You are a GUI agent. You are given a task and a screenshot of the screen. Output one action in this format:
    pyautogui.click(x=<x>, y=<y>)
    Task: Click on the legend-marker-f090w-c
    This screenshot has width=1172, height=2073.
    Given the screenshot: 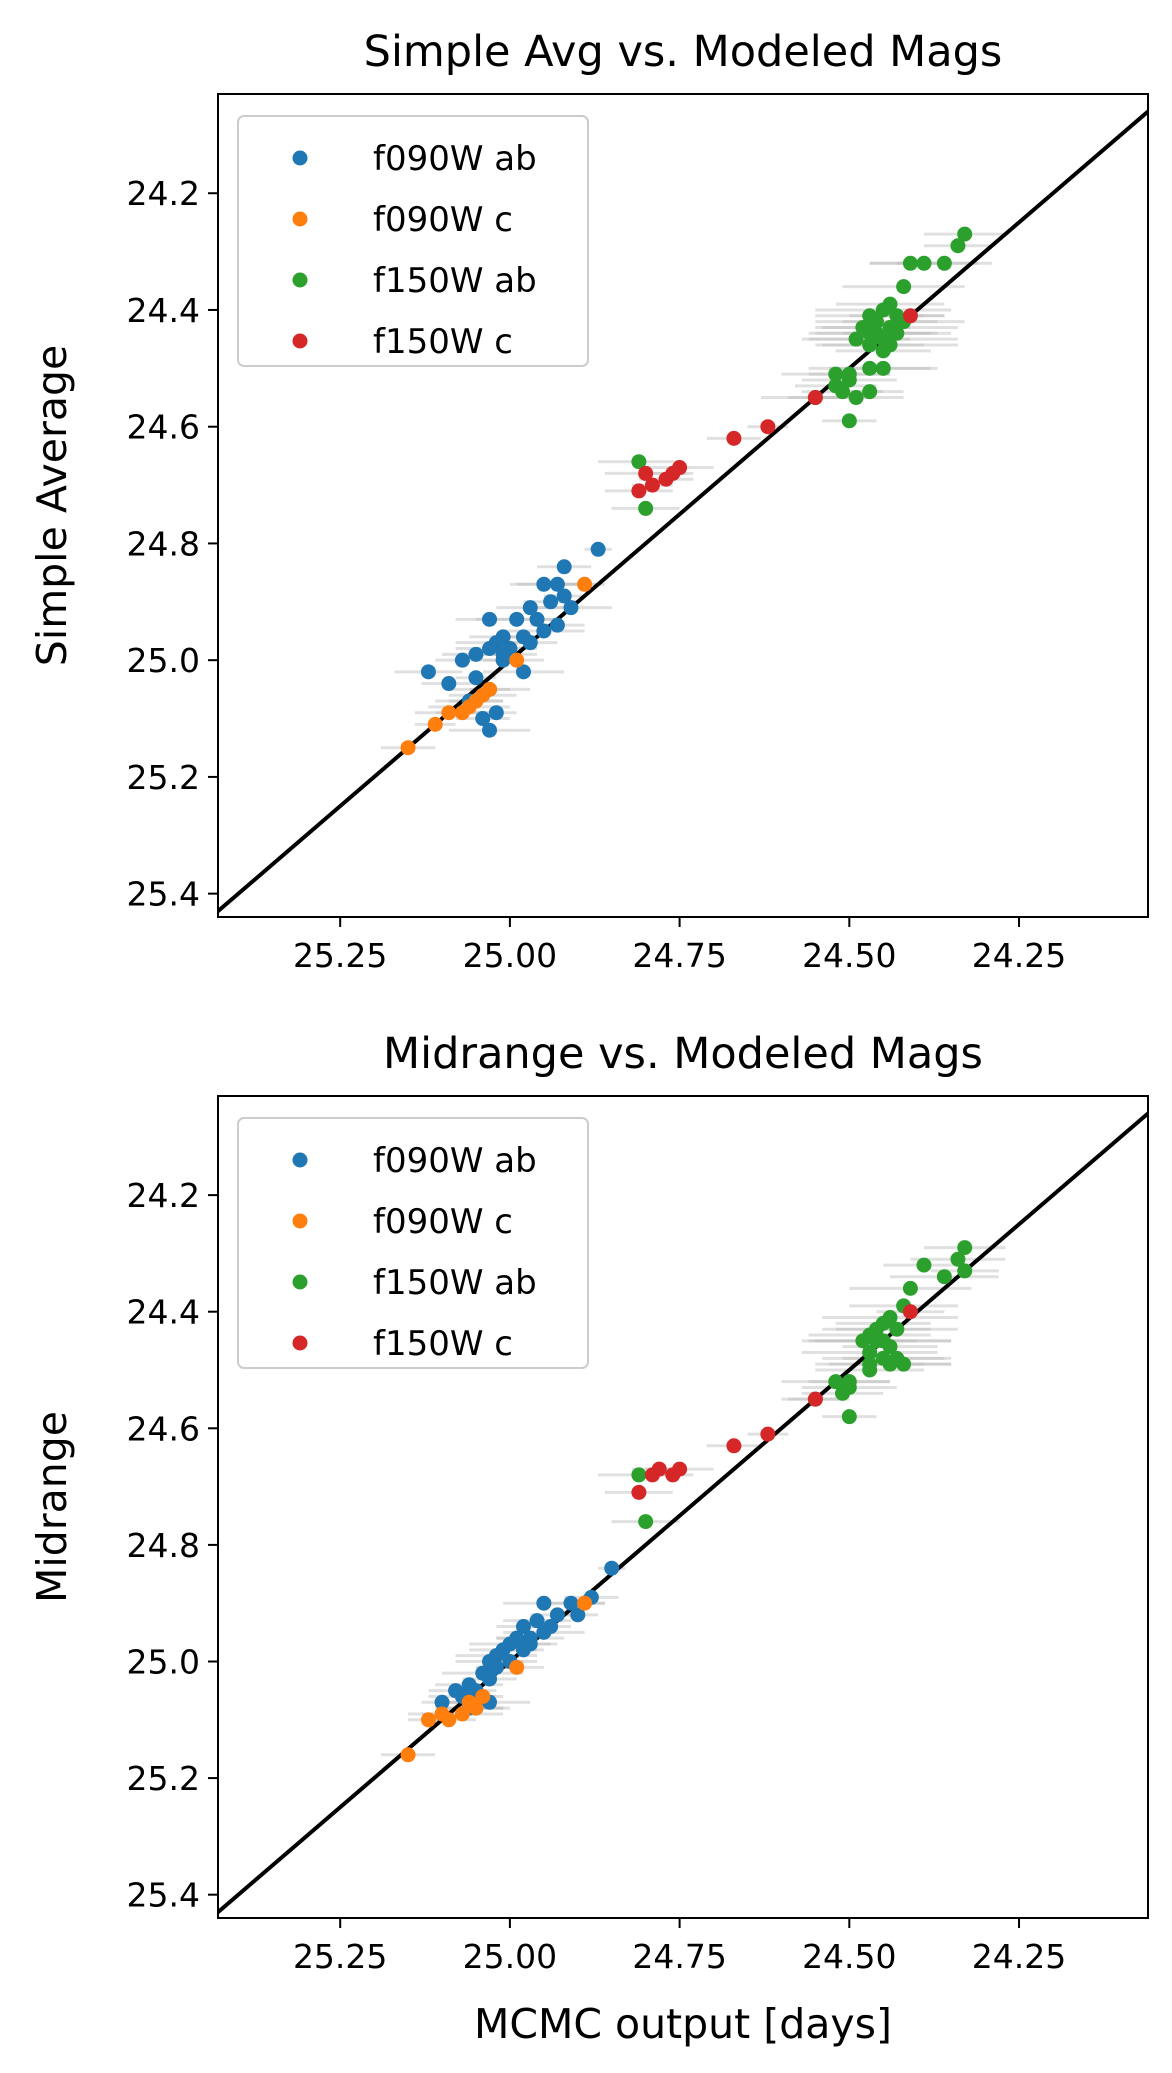 What is the action you would take?
    pyautogui.click(x=300, y=219)
    